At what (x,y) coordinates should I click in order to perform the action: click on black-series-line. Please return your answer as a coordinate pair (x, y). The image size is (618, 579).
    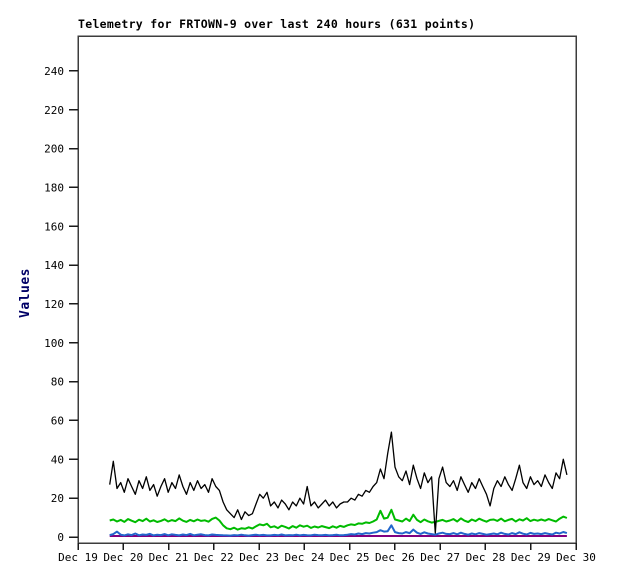
    Looking at the image, I should click on (338, 482).